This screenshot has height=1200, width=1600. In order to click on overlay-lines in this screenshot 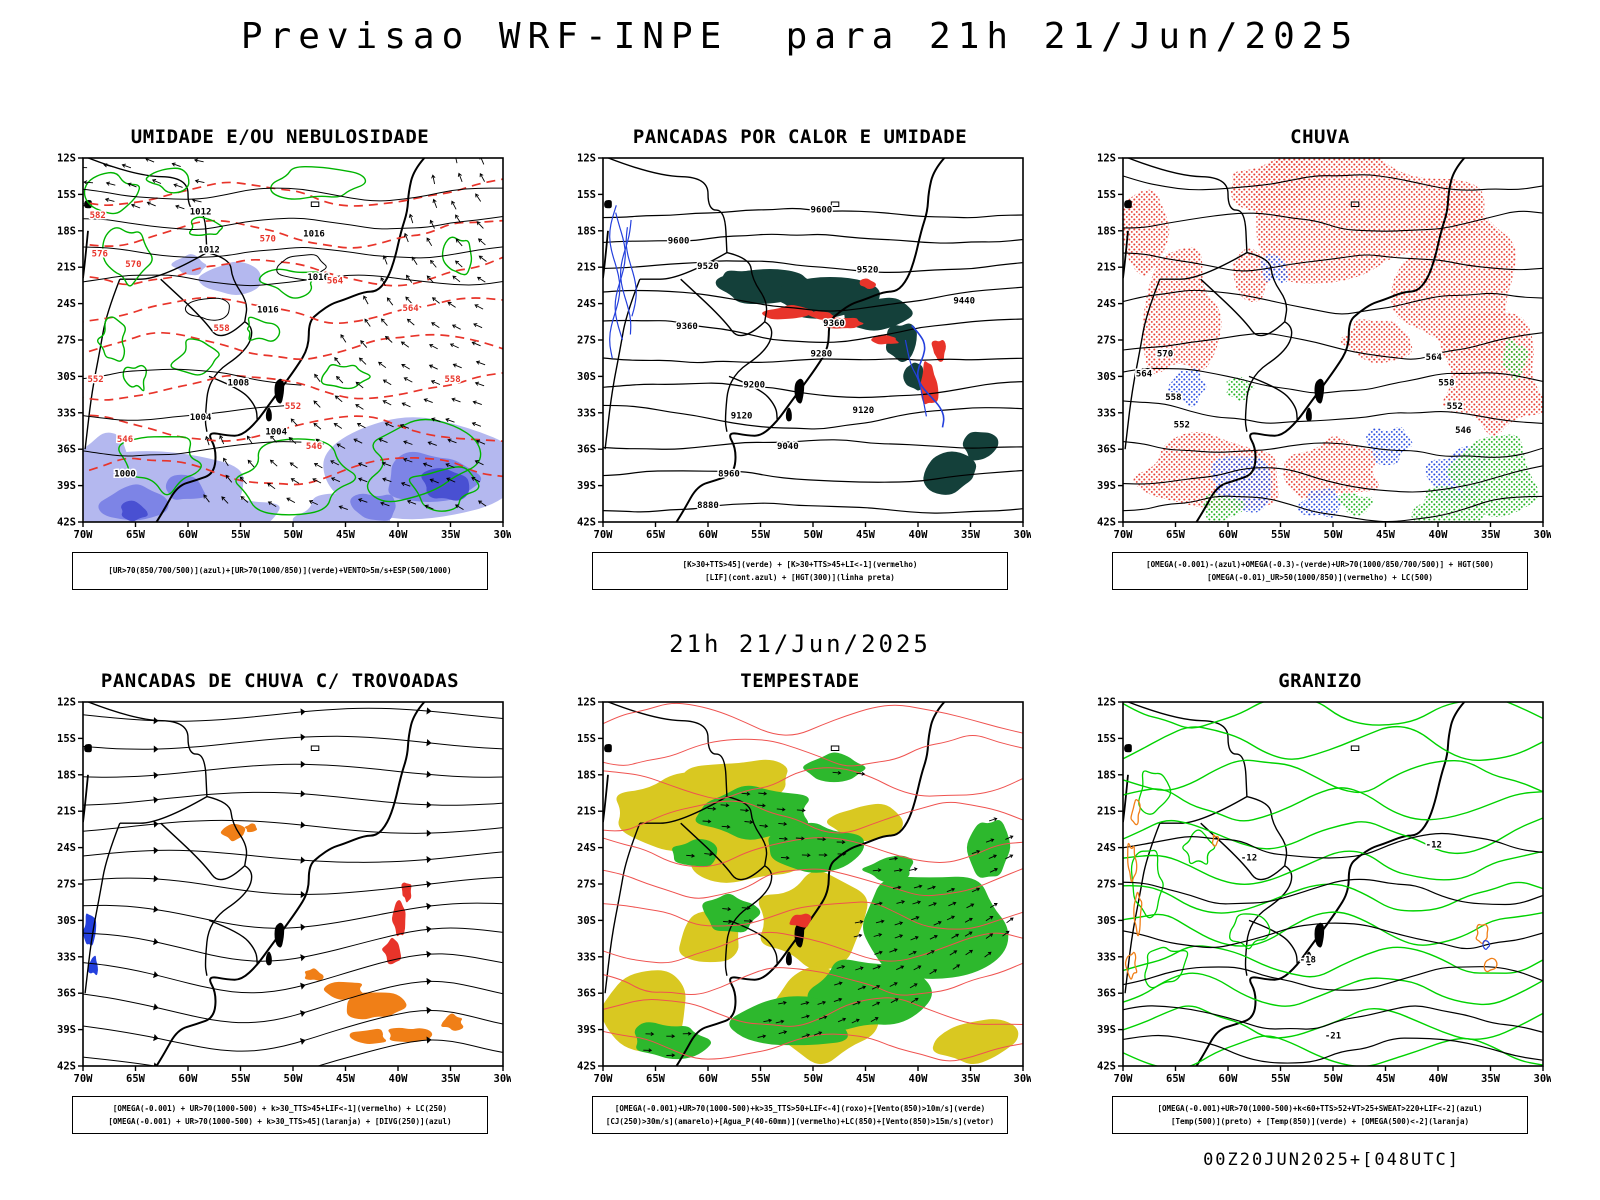, I will do `click(813, 882)`.